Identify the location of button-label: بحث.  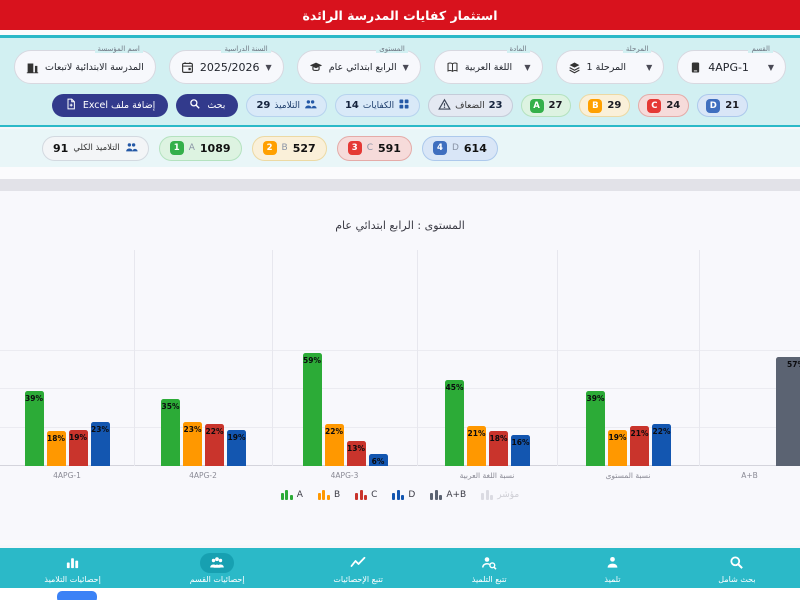
(216, 105).